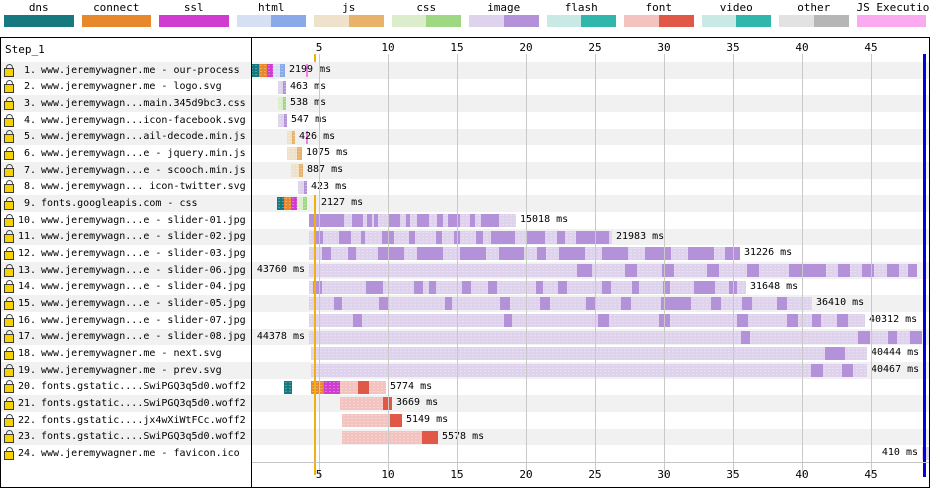  What do you see at coordinates (126, 337) in the screenshot?
I see `request-row-label-cell: 17. www.jeremywagn...e - slider-08.jpg` at bounding box center [126, 337].